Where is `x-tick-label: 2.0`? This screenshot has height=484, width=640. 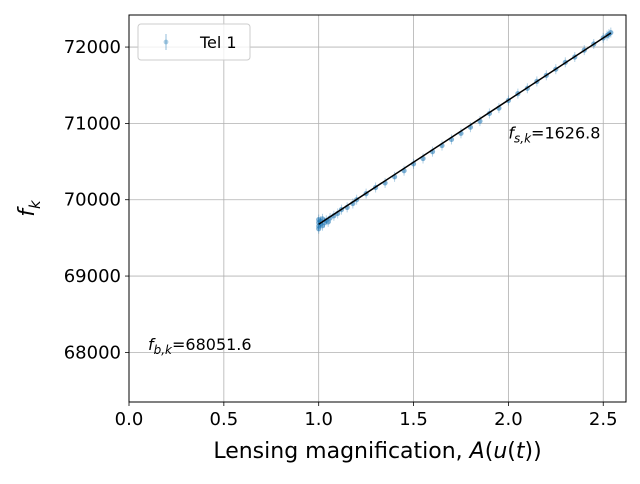
x-tick-label: 2.0 is located at coordinates (508, 419).